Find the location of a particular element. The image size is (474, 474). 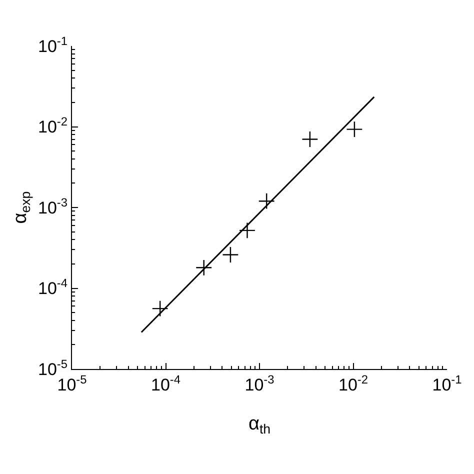

x-tick-label: 10$^{-1}$ is located at coordinates (447, 383).